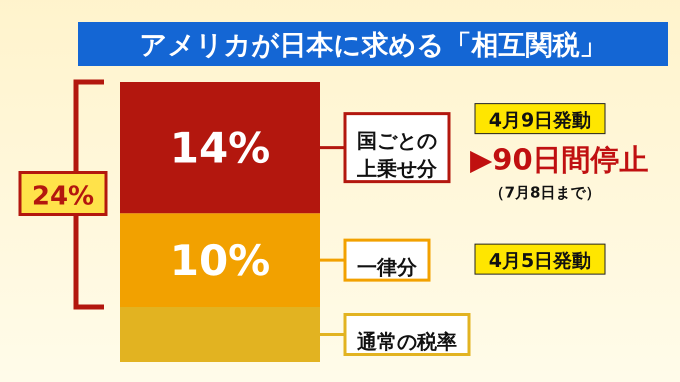 The height and width of the screenshot is (382, 680). Describe the element at coordinates (406, 342) in the screenshot. I see `legend-label: 通常の税率` at that location.